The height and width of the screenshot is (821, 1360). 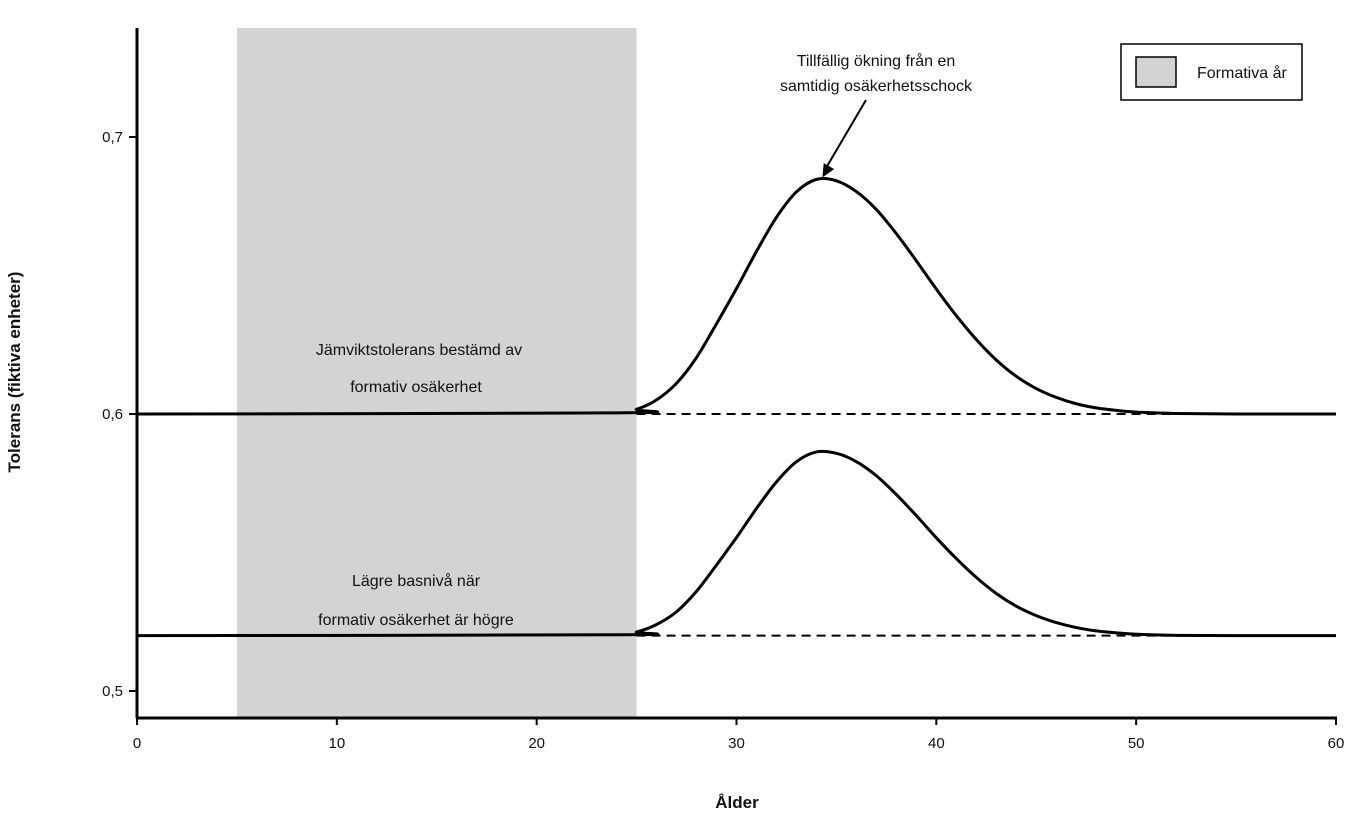 What do you see at coordinates (536, 743) in the screenshot?
I see `x-tick-label: 20` at bounding box center [536, 743].